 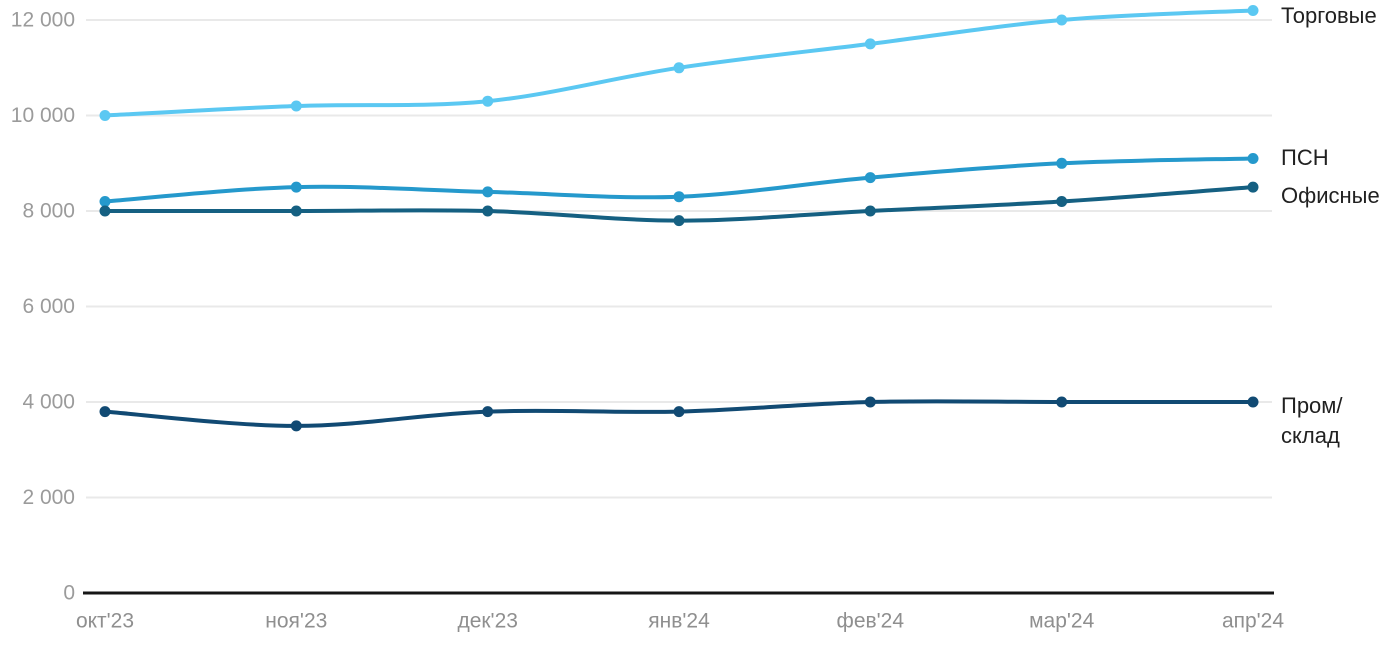 What do you see at coordinates (43, 20) in the screenshot?
I see `y-tick-label: 12 000` at bounding box center [43, 20].